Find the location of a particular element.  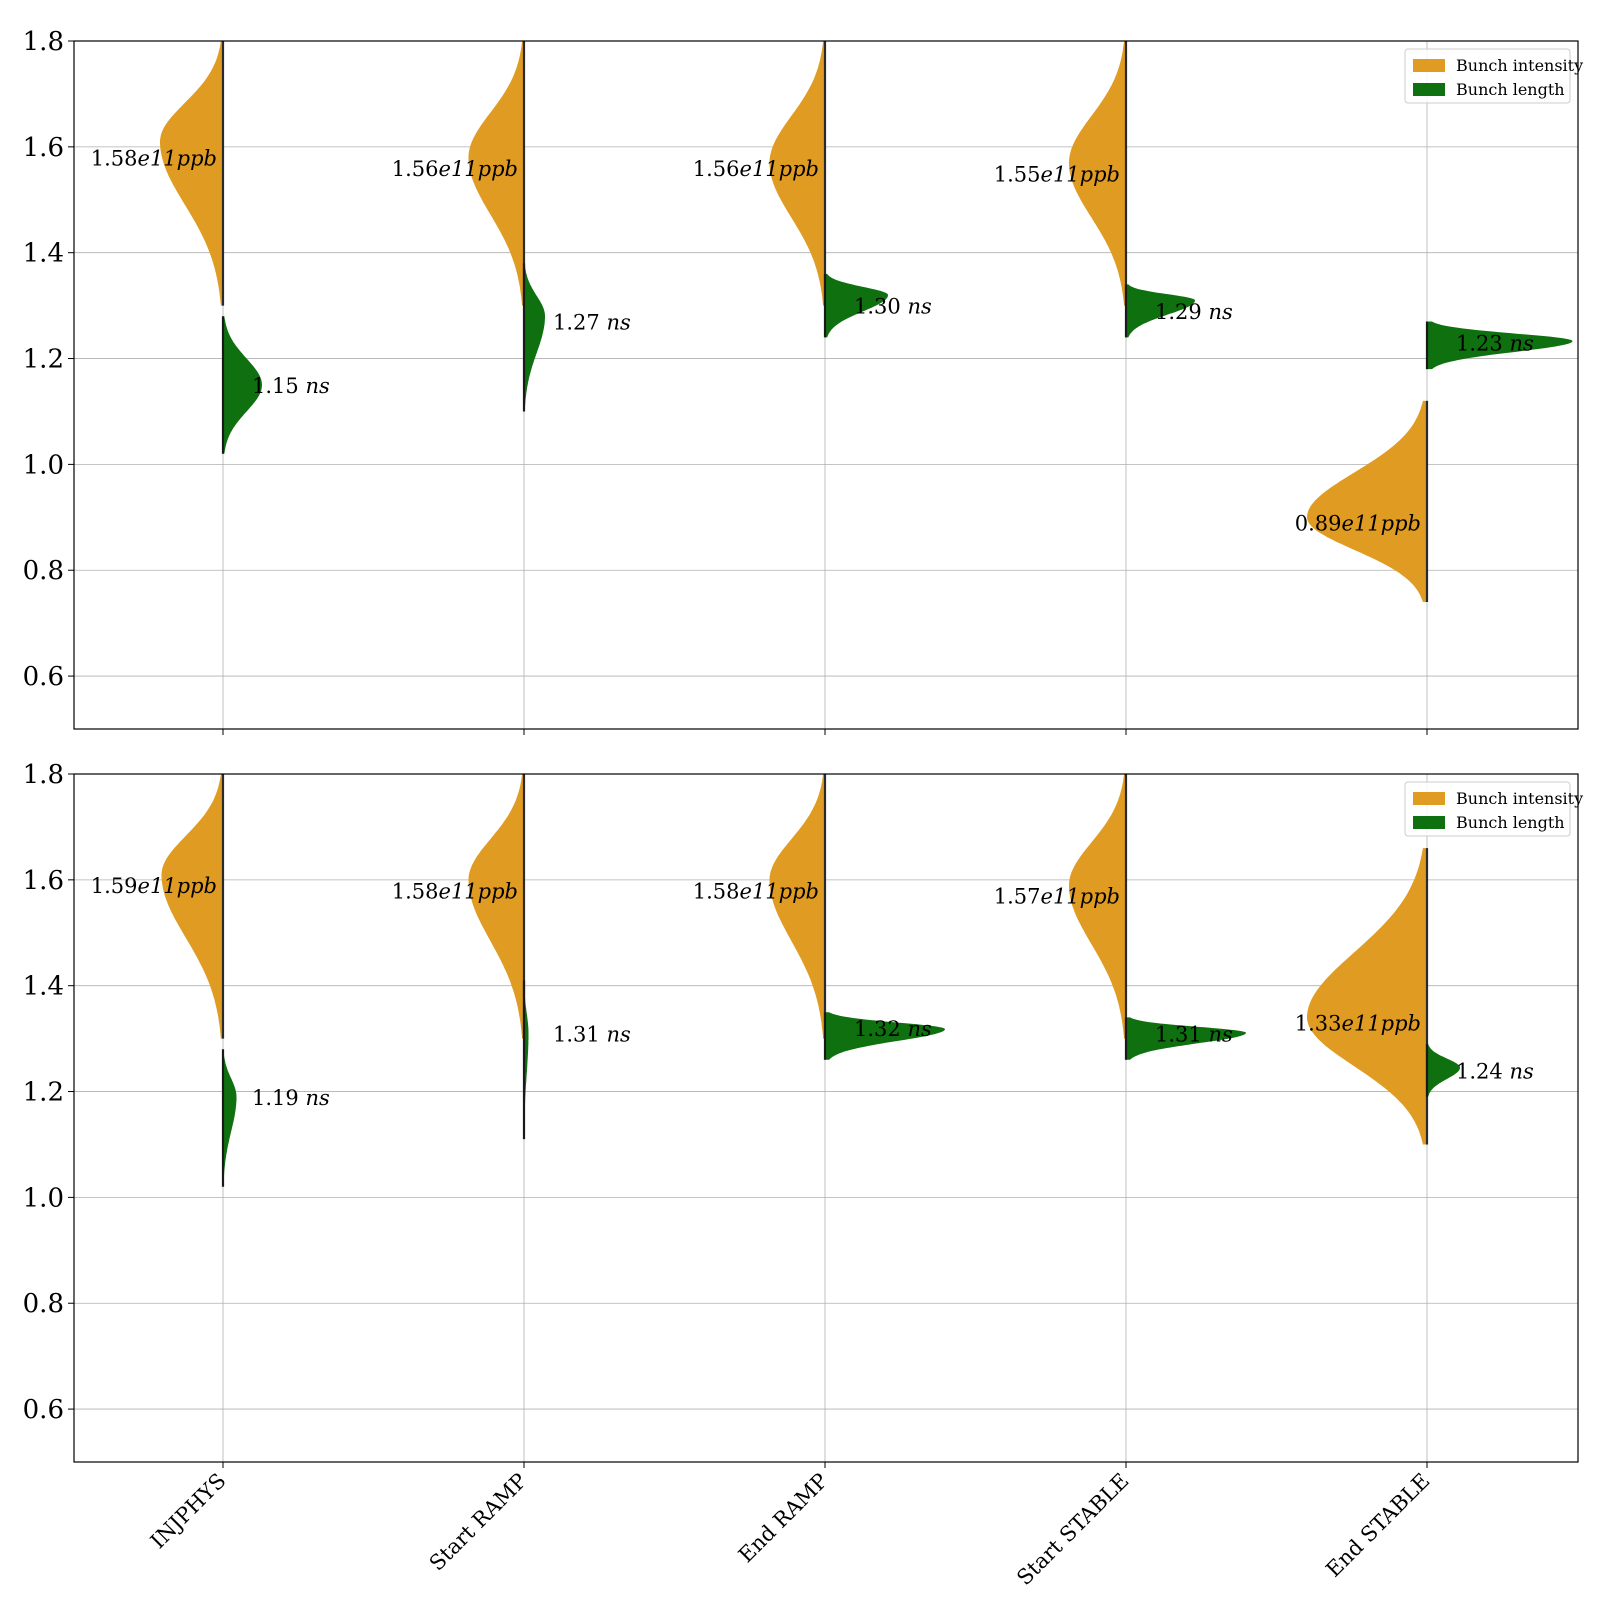

intensity-annotation: 0.89e11ppb is located at coordinates (1358, 524).